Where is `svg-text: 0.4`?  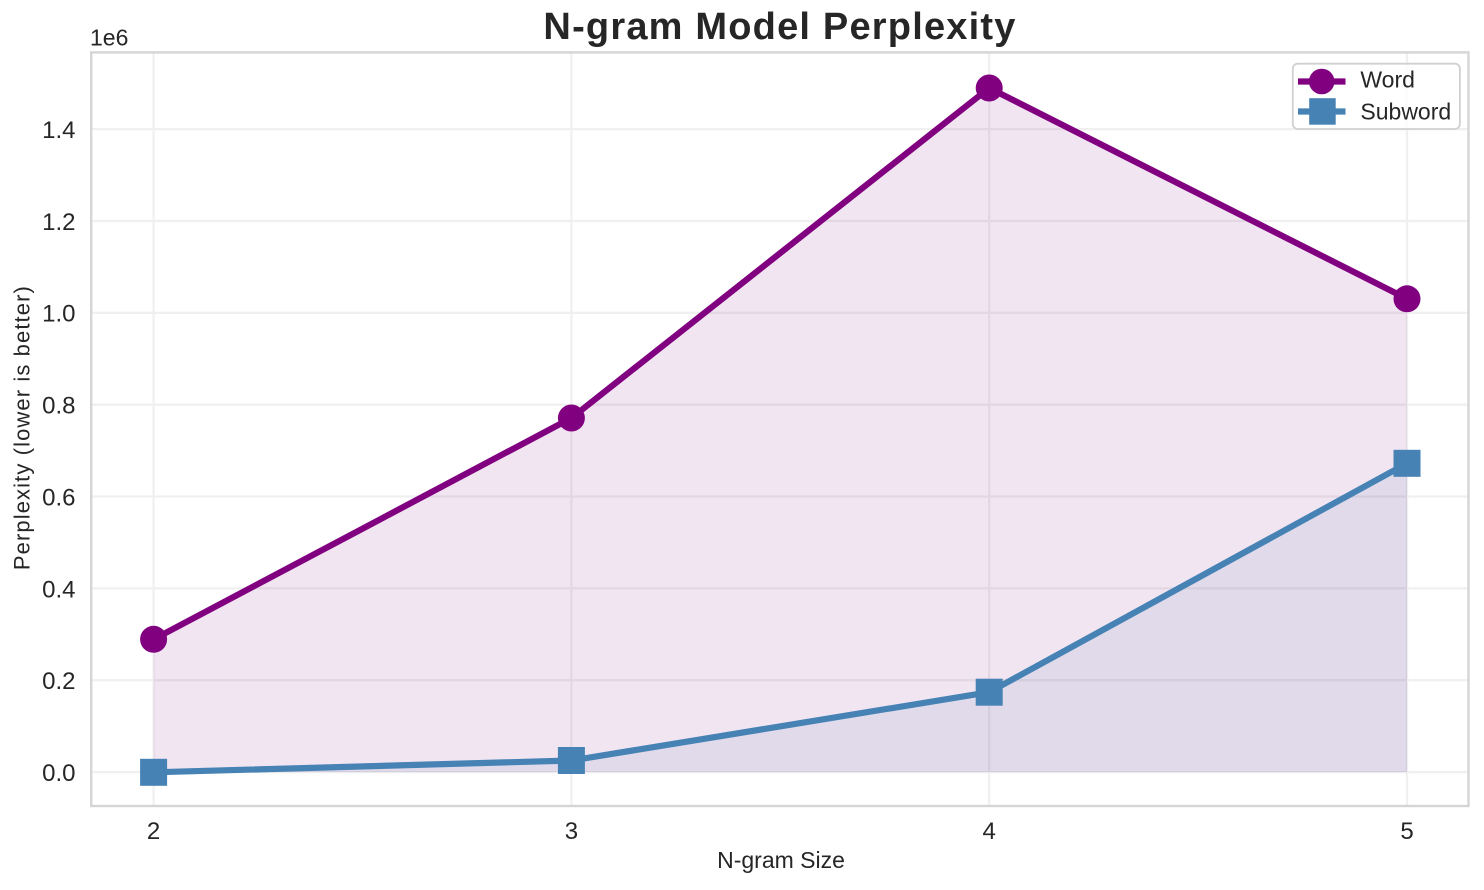 svg-text: 0.4 is located at coordinates (58, 589).